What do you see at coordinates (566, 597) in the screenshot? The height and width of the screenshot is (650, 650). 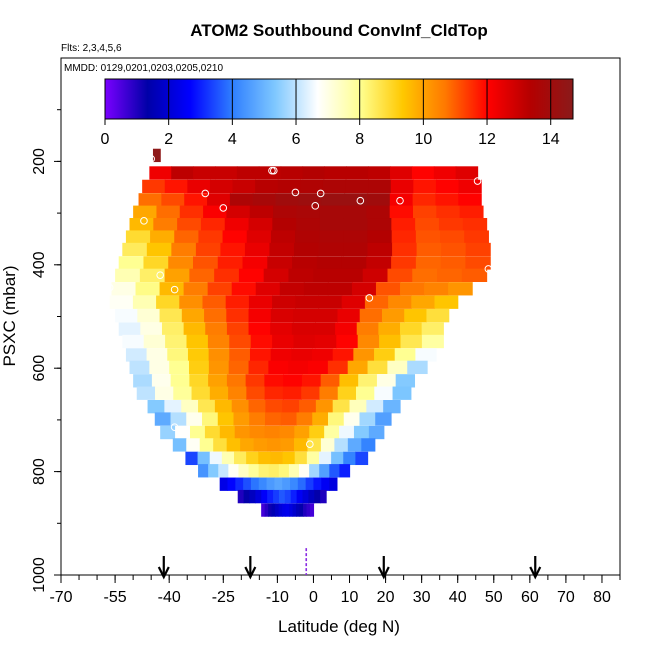 I see `x-tick-label: 70` at bounding box center [566, 597].